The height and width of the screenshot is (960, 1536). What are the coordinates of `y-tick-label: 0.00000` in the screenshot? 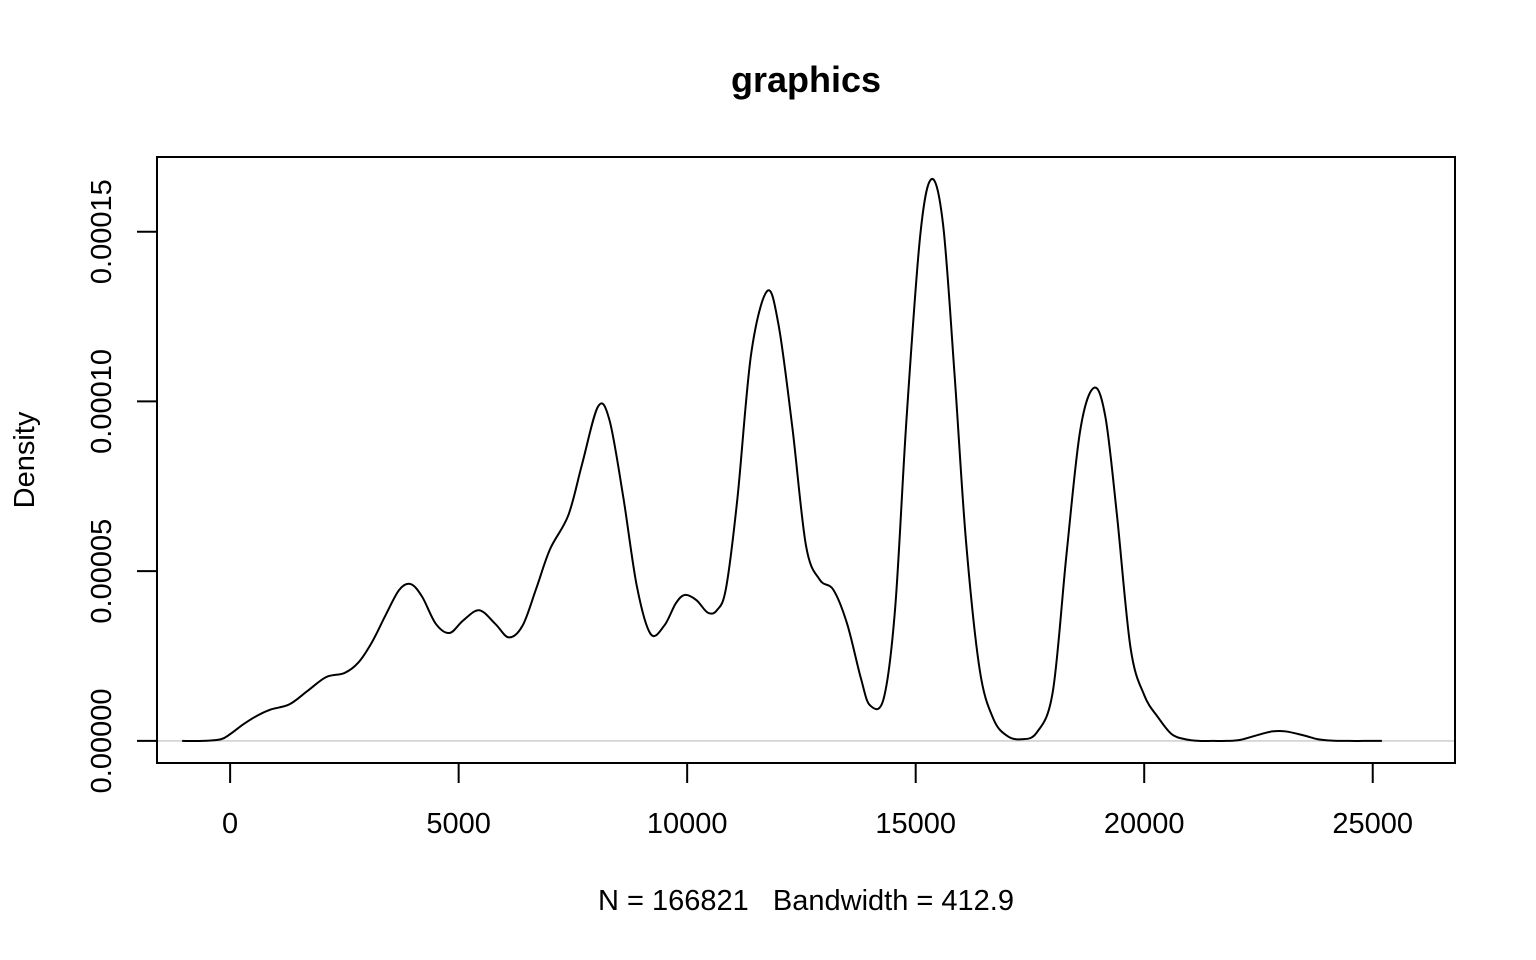 It's located at (102, 741).